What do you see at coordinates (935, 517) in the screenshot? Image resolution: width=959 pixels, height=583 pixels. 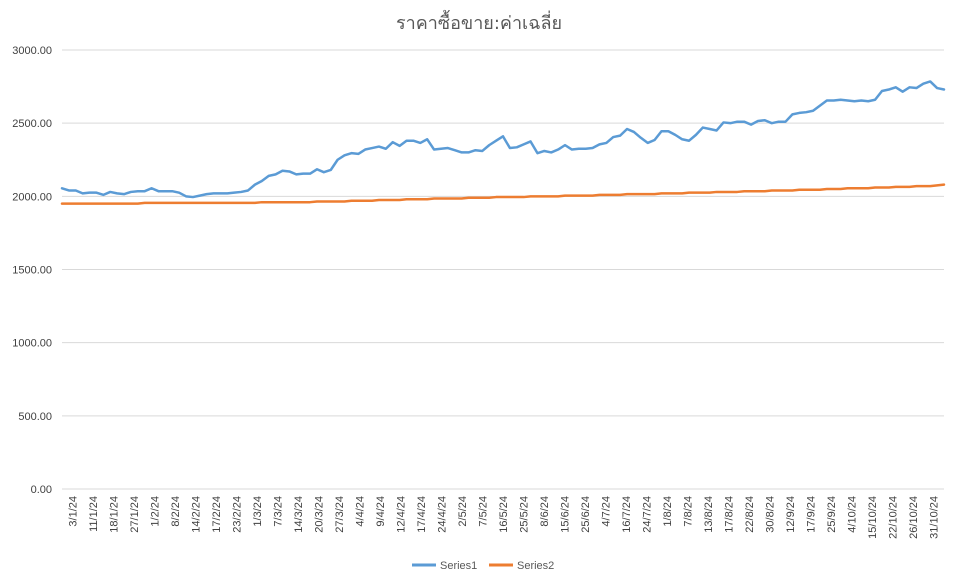 I see `x-tick-label: 31/10/24` at bounding box center [935, 517].